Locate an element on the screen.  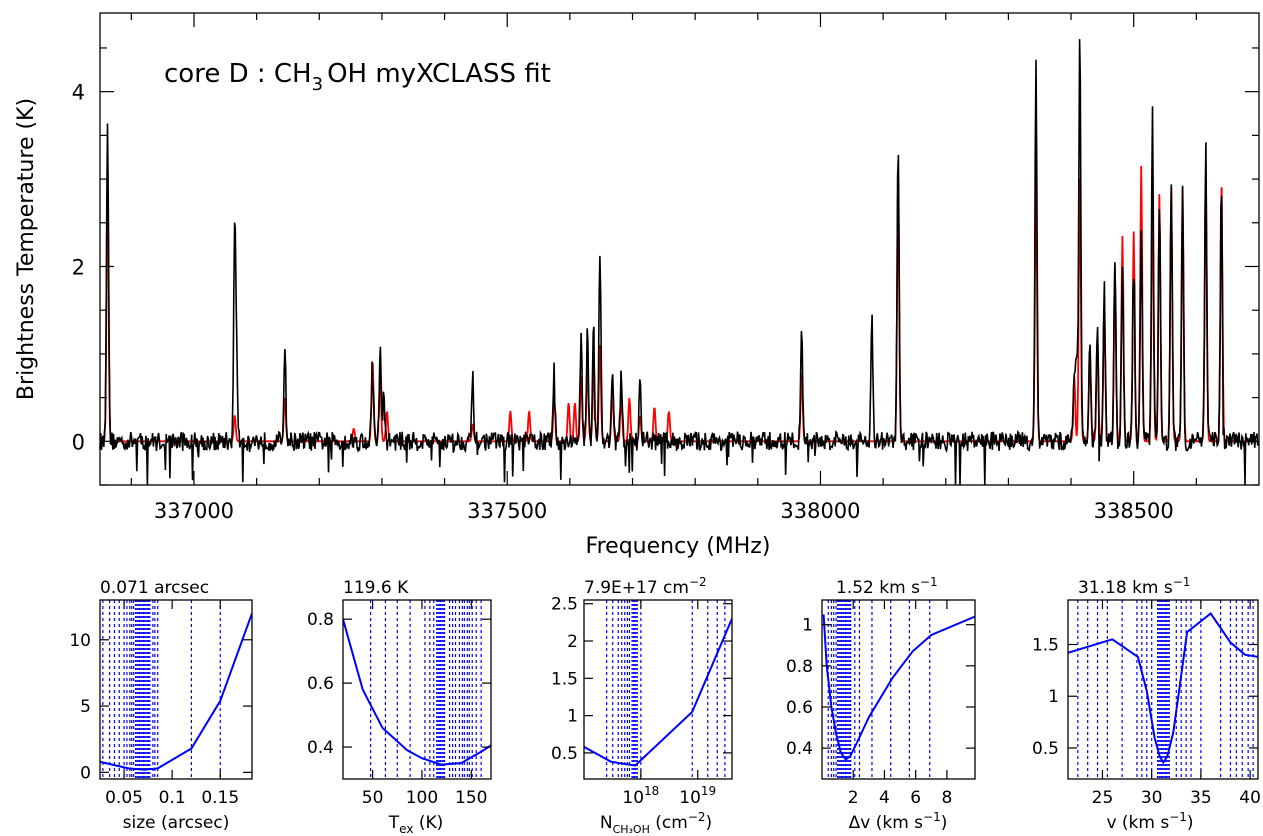
x-tick-label: 338500 is located at coordinates (1134, 511).